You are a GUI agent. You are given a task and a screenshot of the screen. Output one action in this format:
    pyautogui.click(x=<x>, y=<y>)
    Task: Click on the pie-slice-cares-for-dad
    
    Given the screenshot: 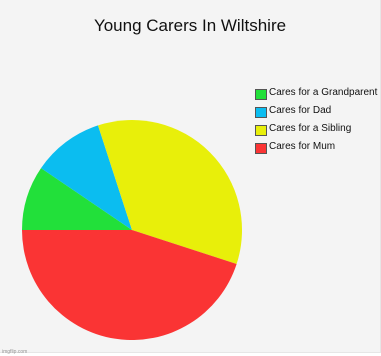 What is the action you would take?
    pyautogui.click(x=86, y=177)
    